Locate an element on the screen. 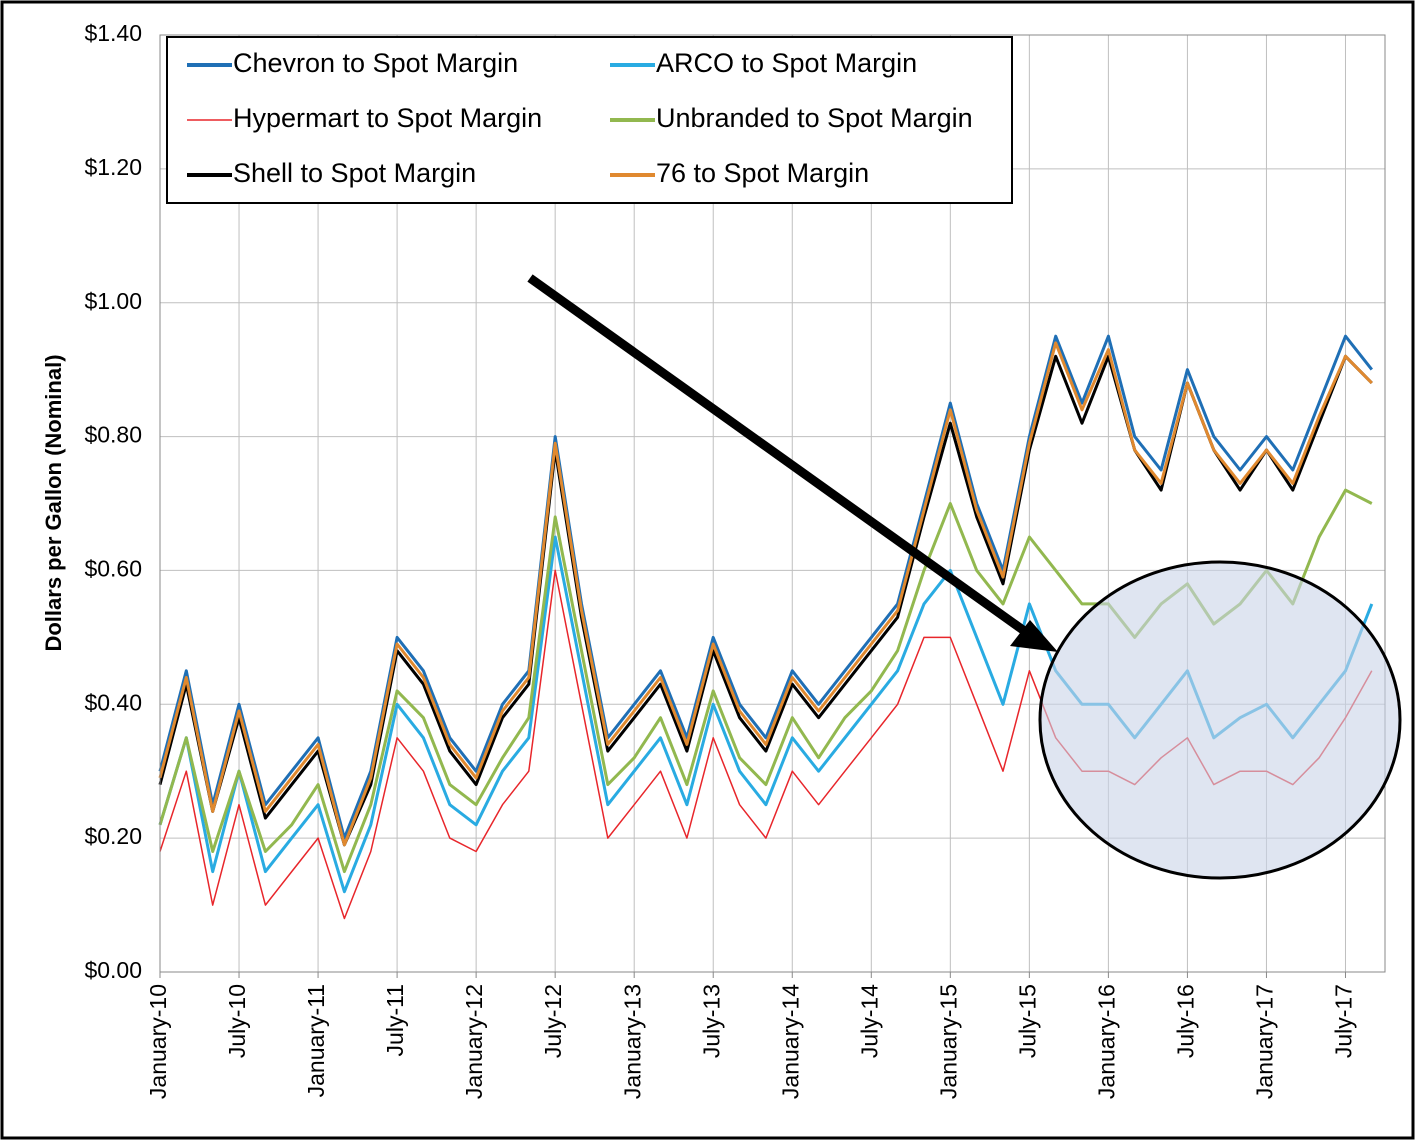  arrow-shaft is located at coordinates (780, 456).